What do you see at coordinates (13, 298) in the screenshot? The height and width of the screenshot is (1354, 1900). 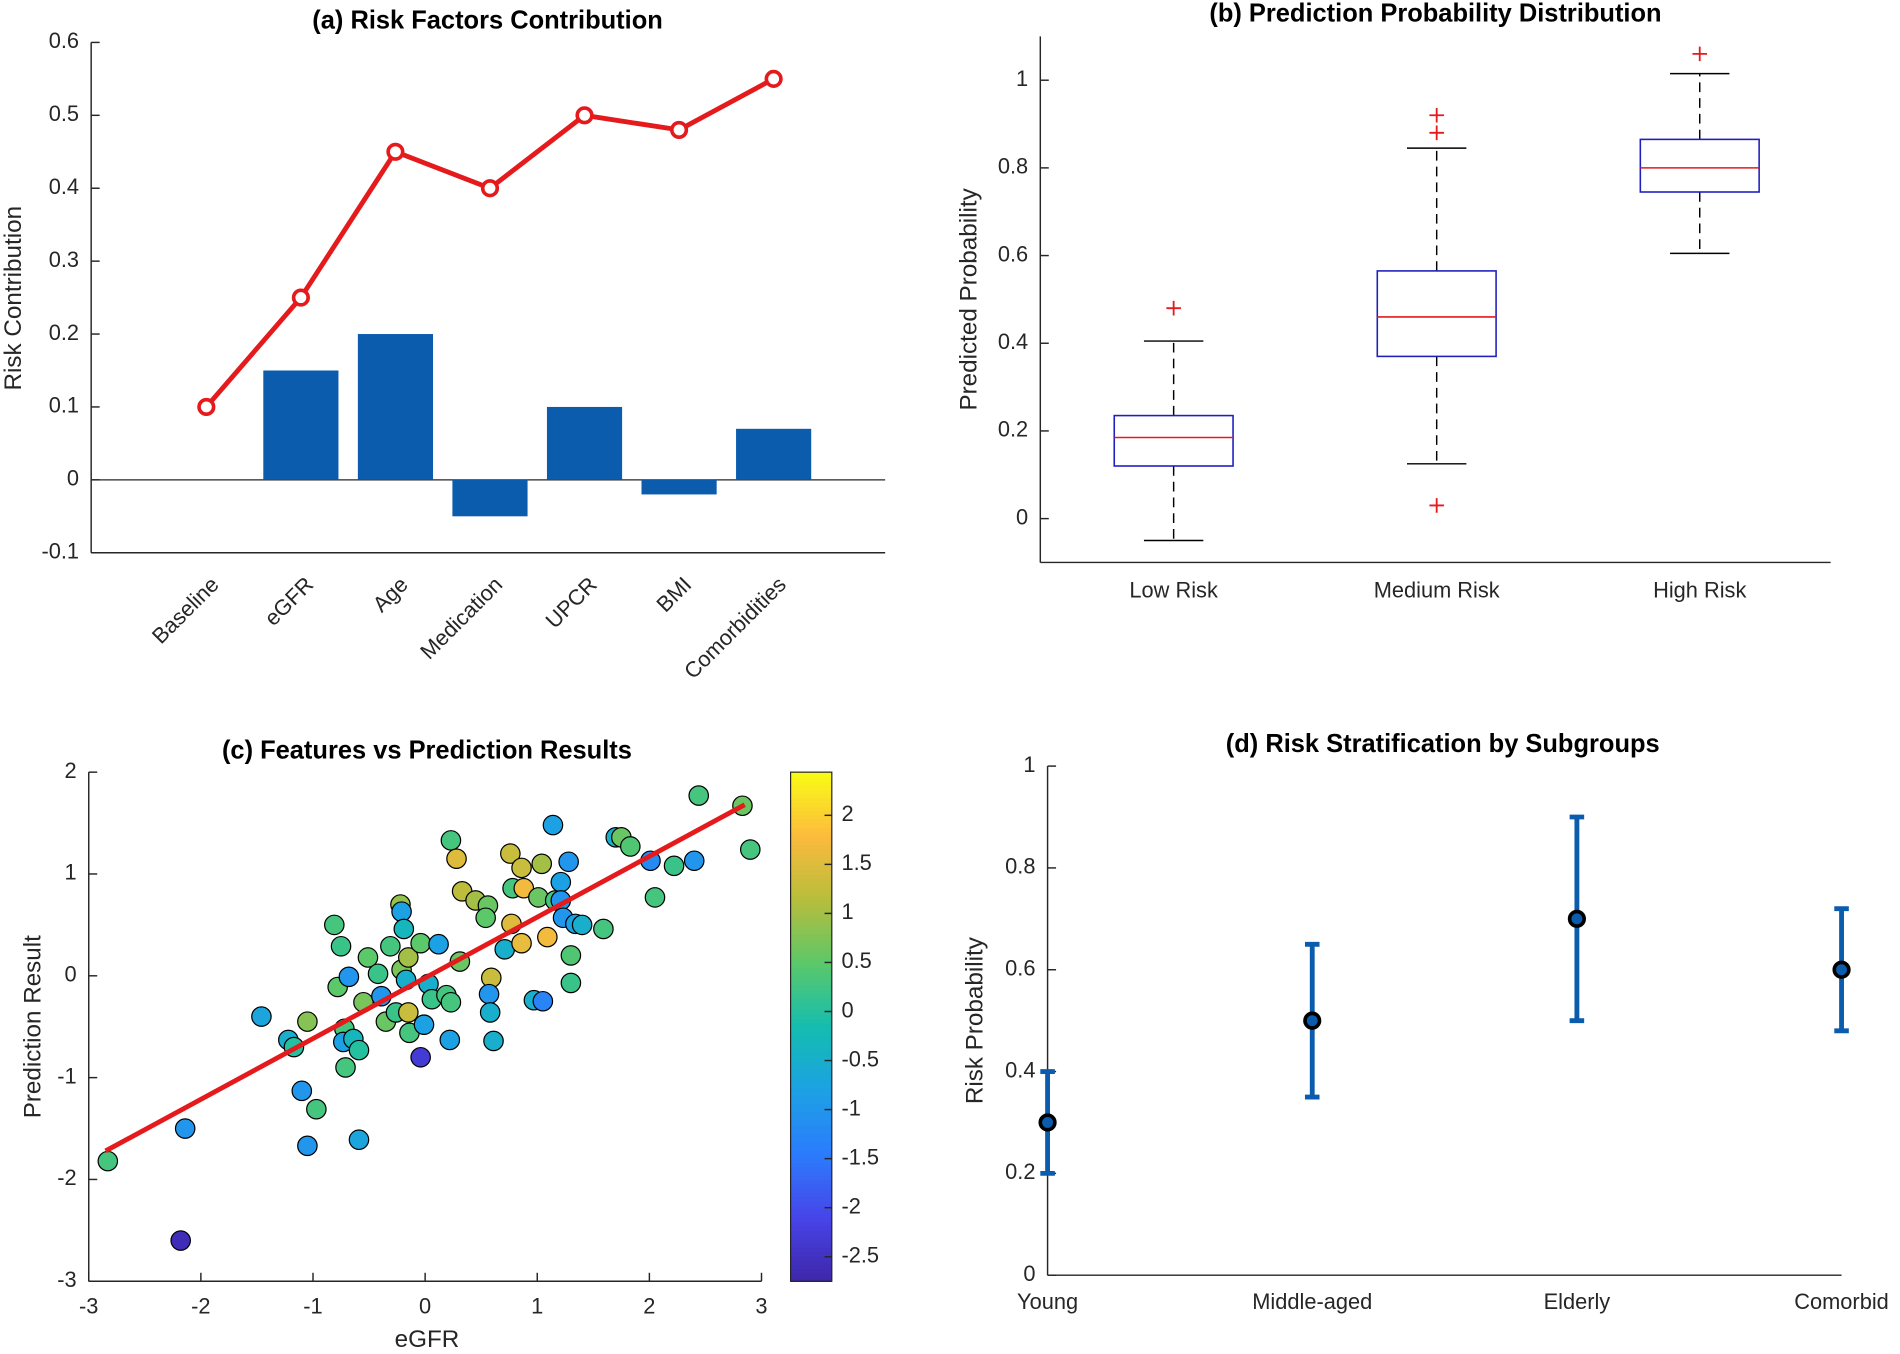 I see `y-axis-label: Risk Contribution` at bounding box center [13, 298].